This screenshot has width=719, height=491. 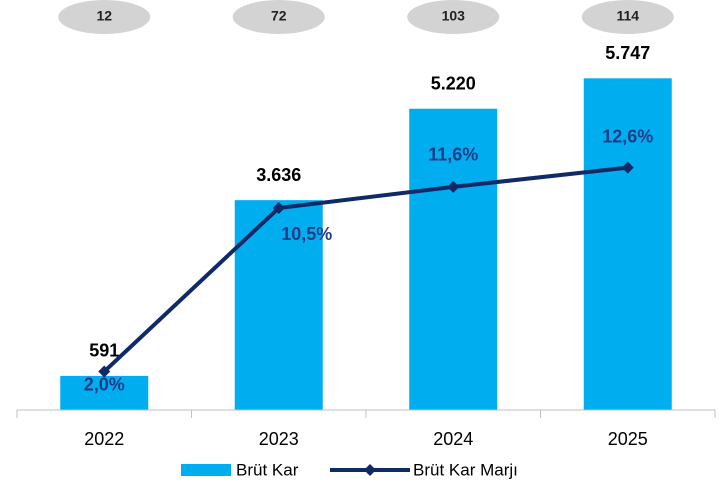 I want to click on bar-value-label: 5.220, so click(x=453, y=83).